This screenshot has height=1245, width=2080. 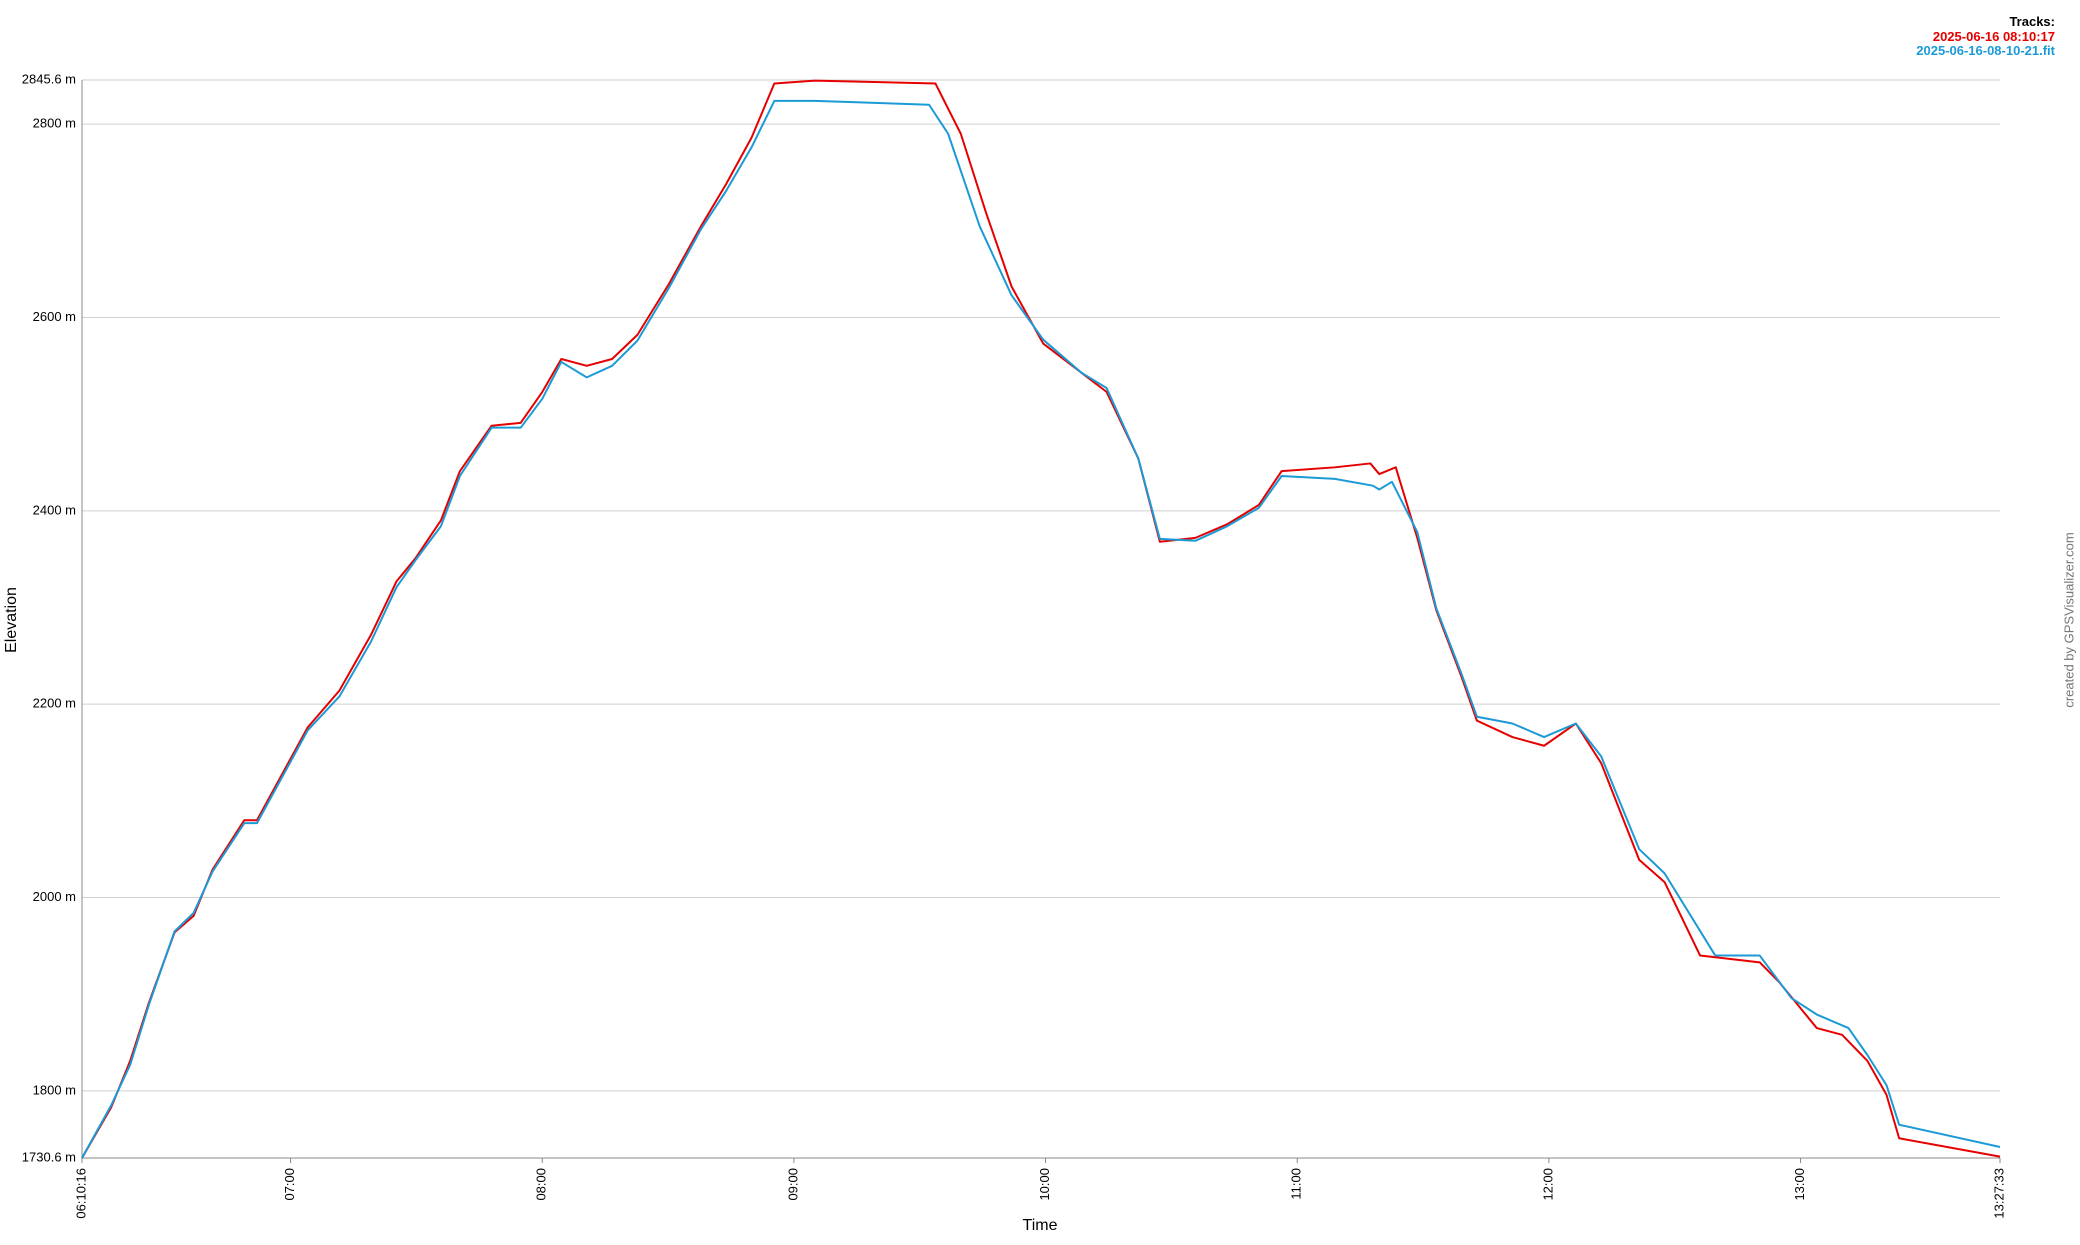 What do you see at coordinates (289, 1184) in the screenshot?
I see `x-tick-label: 07:00` at bounding box center [289, 1184].